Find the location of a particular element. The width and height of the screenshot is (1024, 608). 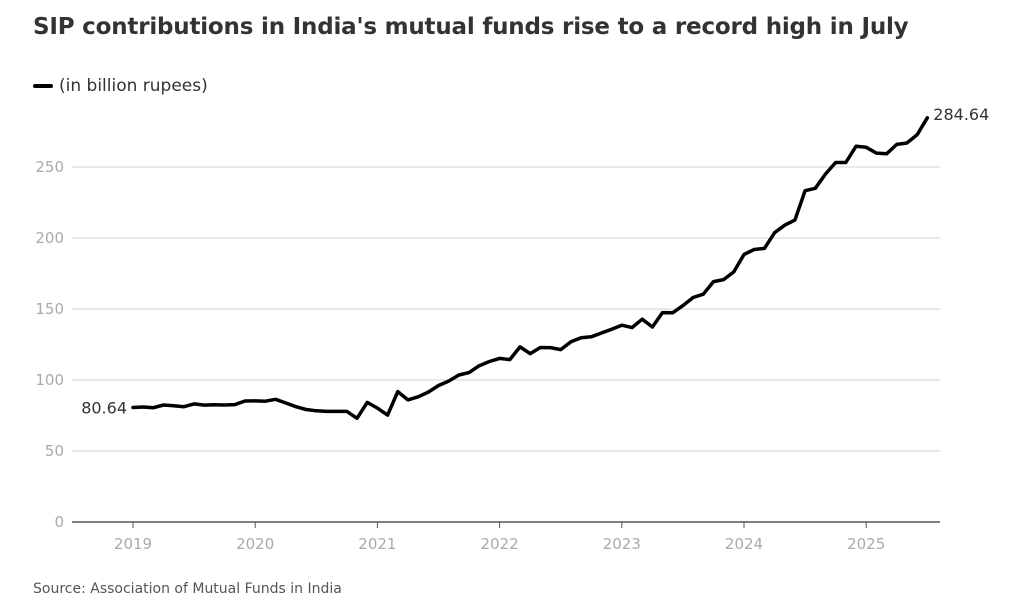

x-tick-labels: 2019 2020 2021 2022 2023 2024 2025 is located at coordinates (499, 537).